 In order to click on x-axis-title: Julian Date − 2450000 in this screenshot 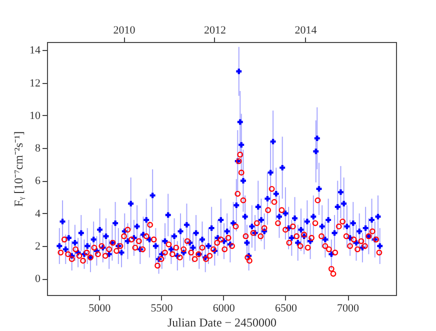, I will do `click(222, 323)`.